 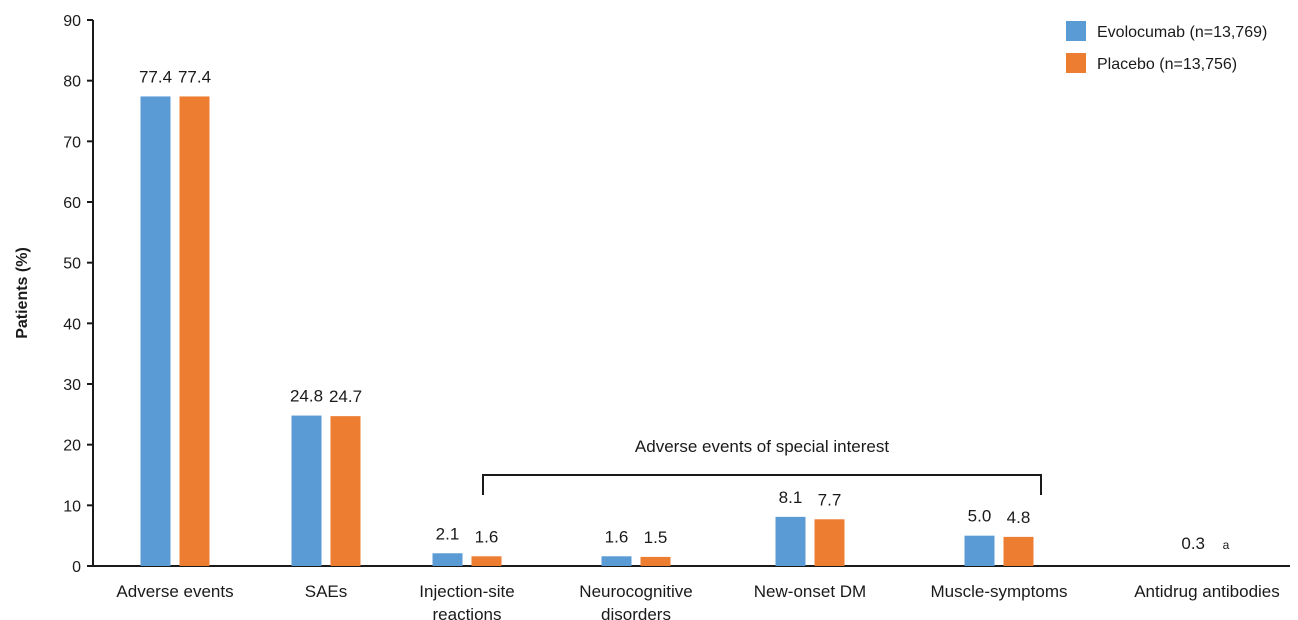 What do you see at coordinates (791, 497) in the screenshot?
I see `data-label: 8.1` at bounding box center [791, 497].